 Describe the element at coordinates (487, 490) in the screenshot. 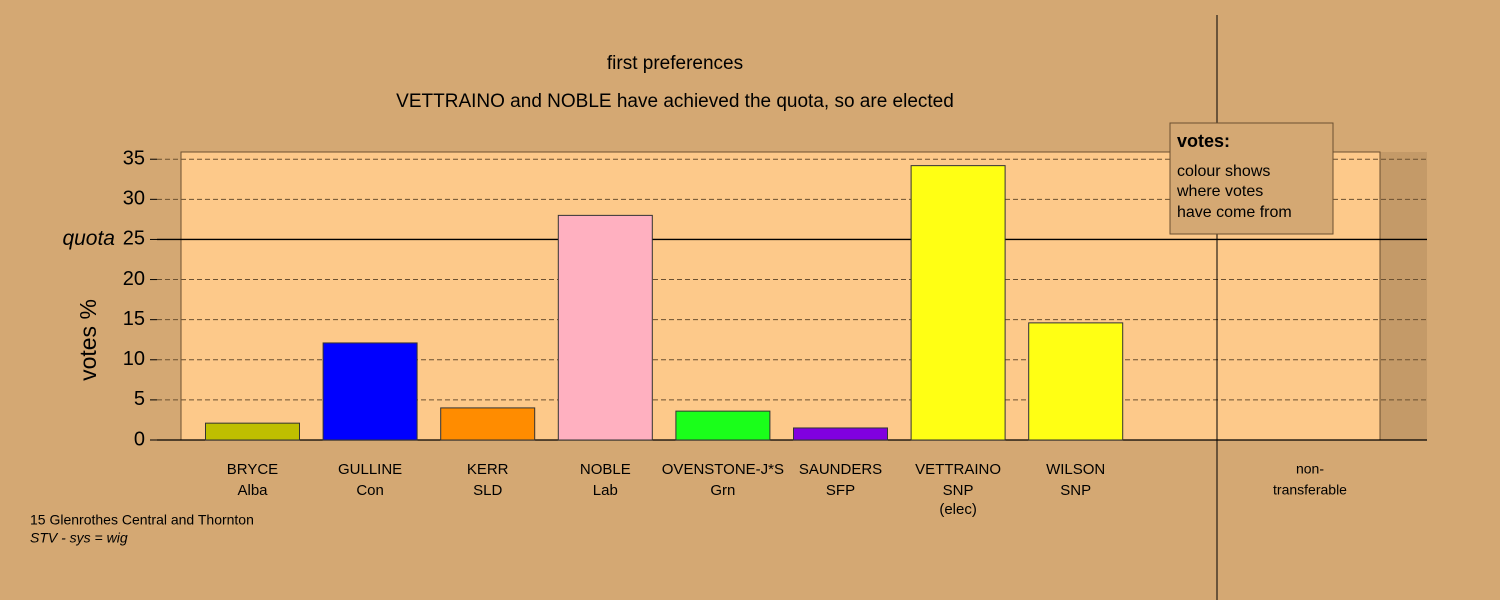

I see `x-tick-sublabel: SLD` at that location.